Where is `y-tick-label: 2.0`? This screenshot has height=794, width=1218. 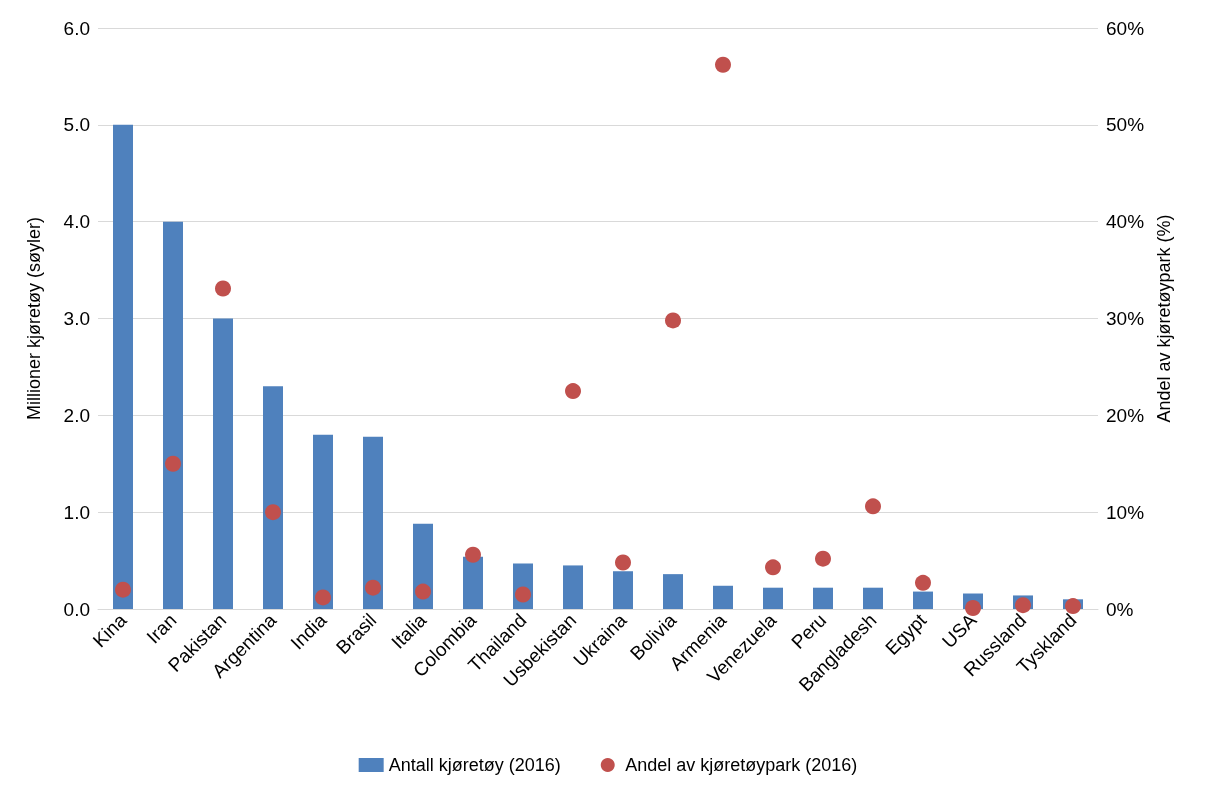
y-tick-label: 2.0 is located at coordinates (76, 415).